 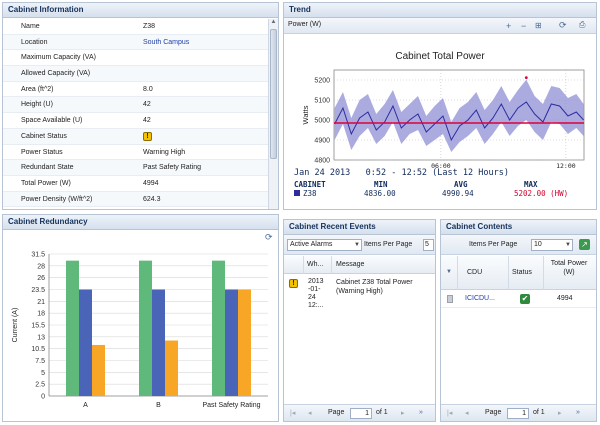 What do you see at coordinates (152, 199) in the screenshot?
I see `info-value: 624.3` at bounding box center [152, 199].